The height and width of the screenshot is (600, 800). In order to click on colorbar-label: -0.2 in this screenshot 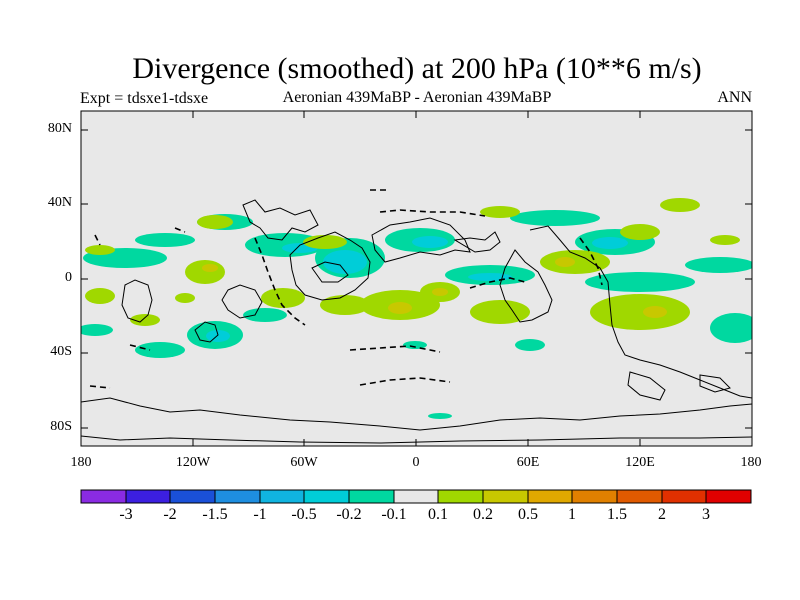, I will do `click(349, 514)`.